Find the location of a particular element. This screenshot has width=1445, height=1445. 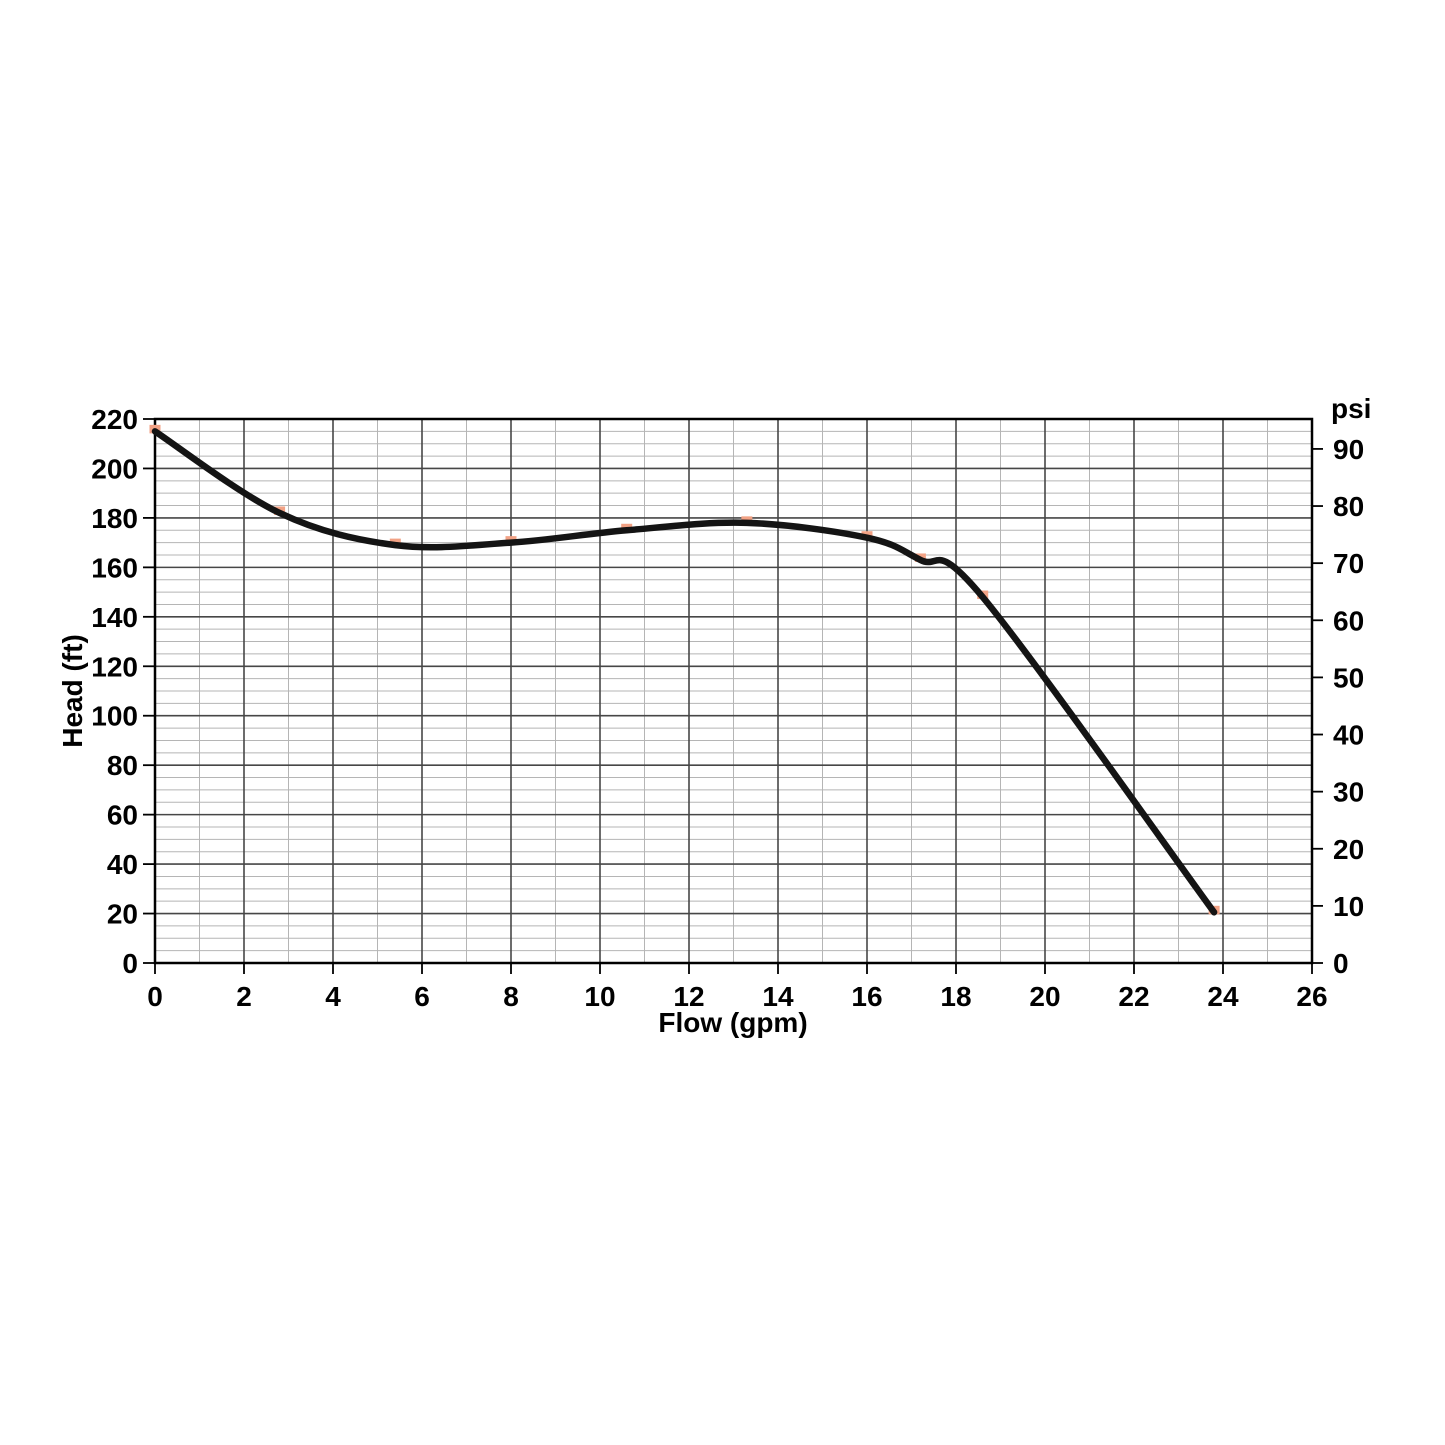

y-axis-tick-label: 160 is located at coordinates (114, 567).